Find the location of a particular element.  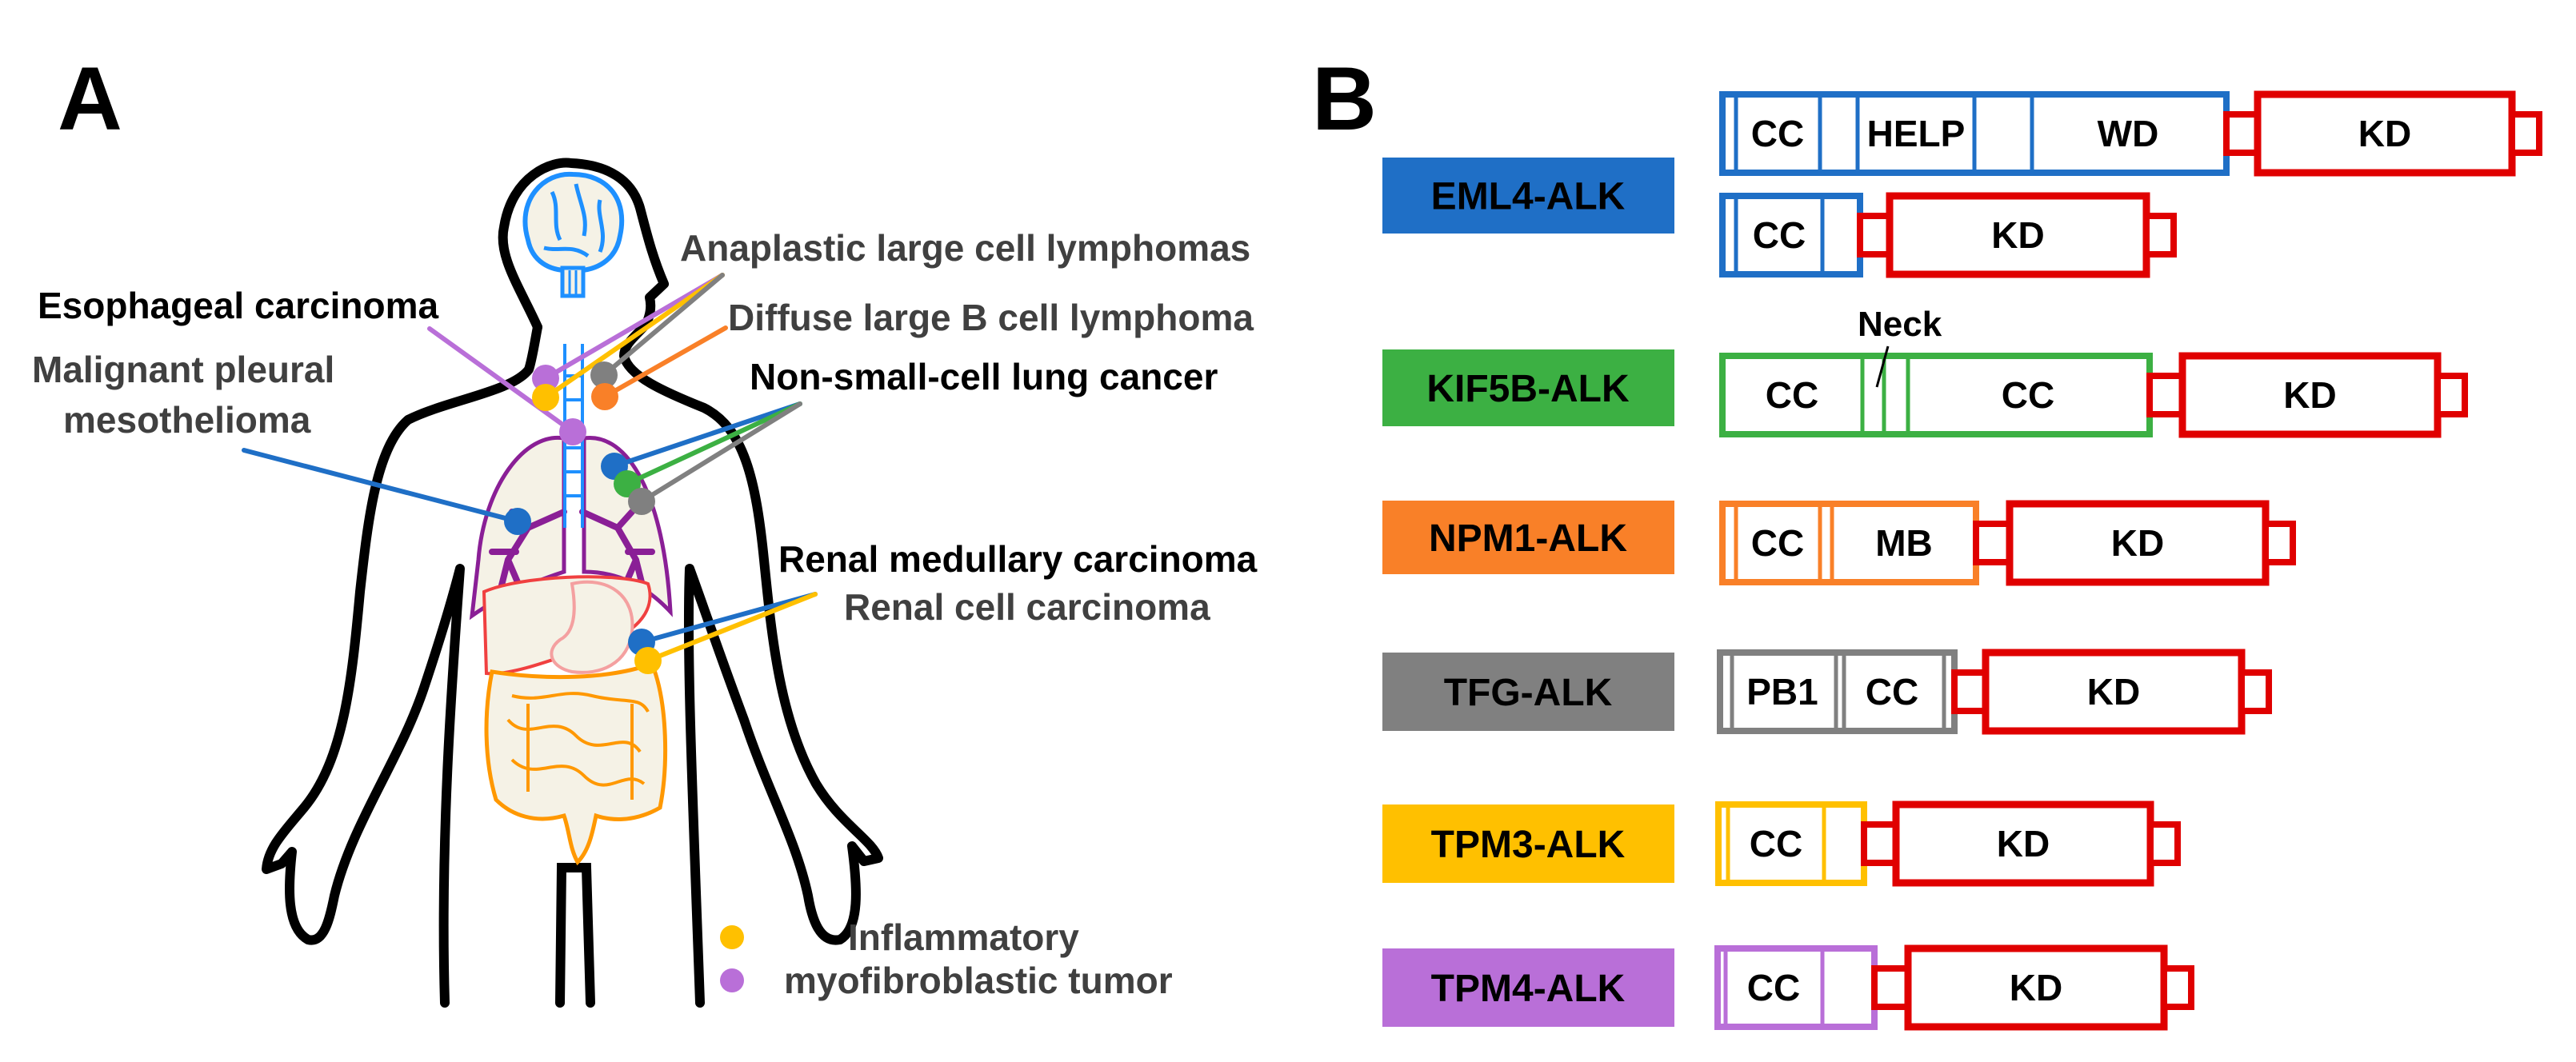

fusion-name: TPM3-ALK is located at coordinates (1528, 845).